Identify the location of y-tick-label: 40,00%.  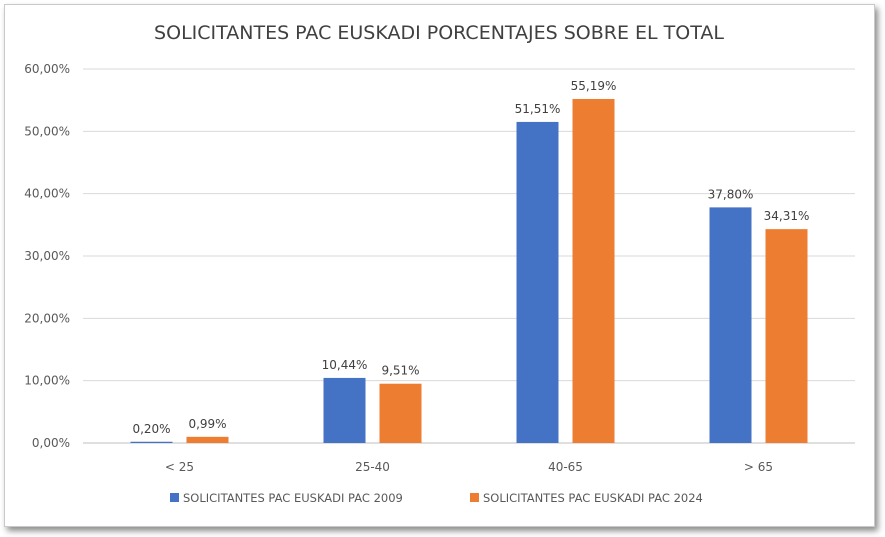
(47, 194).